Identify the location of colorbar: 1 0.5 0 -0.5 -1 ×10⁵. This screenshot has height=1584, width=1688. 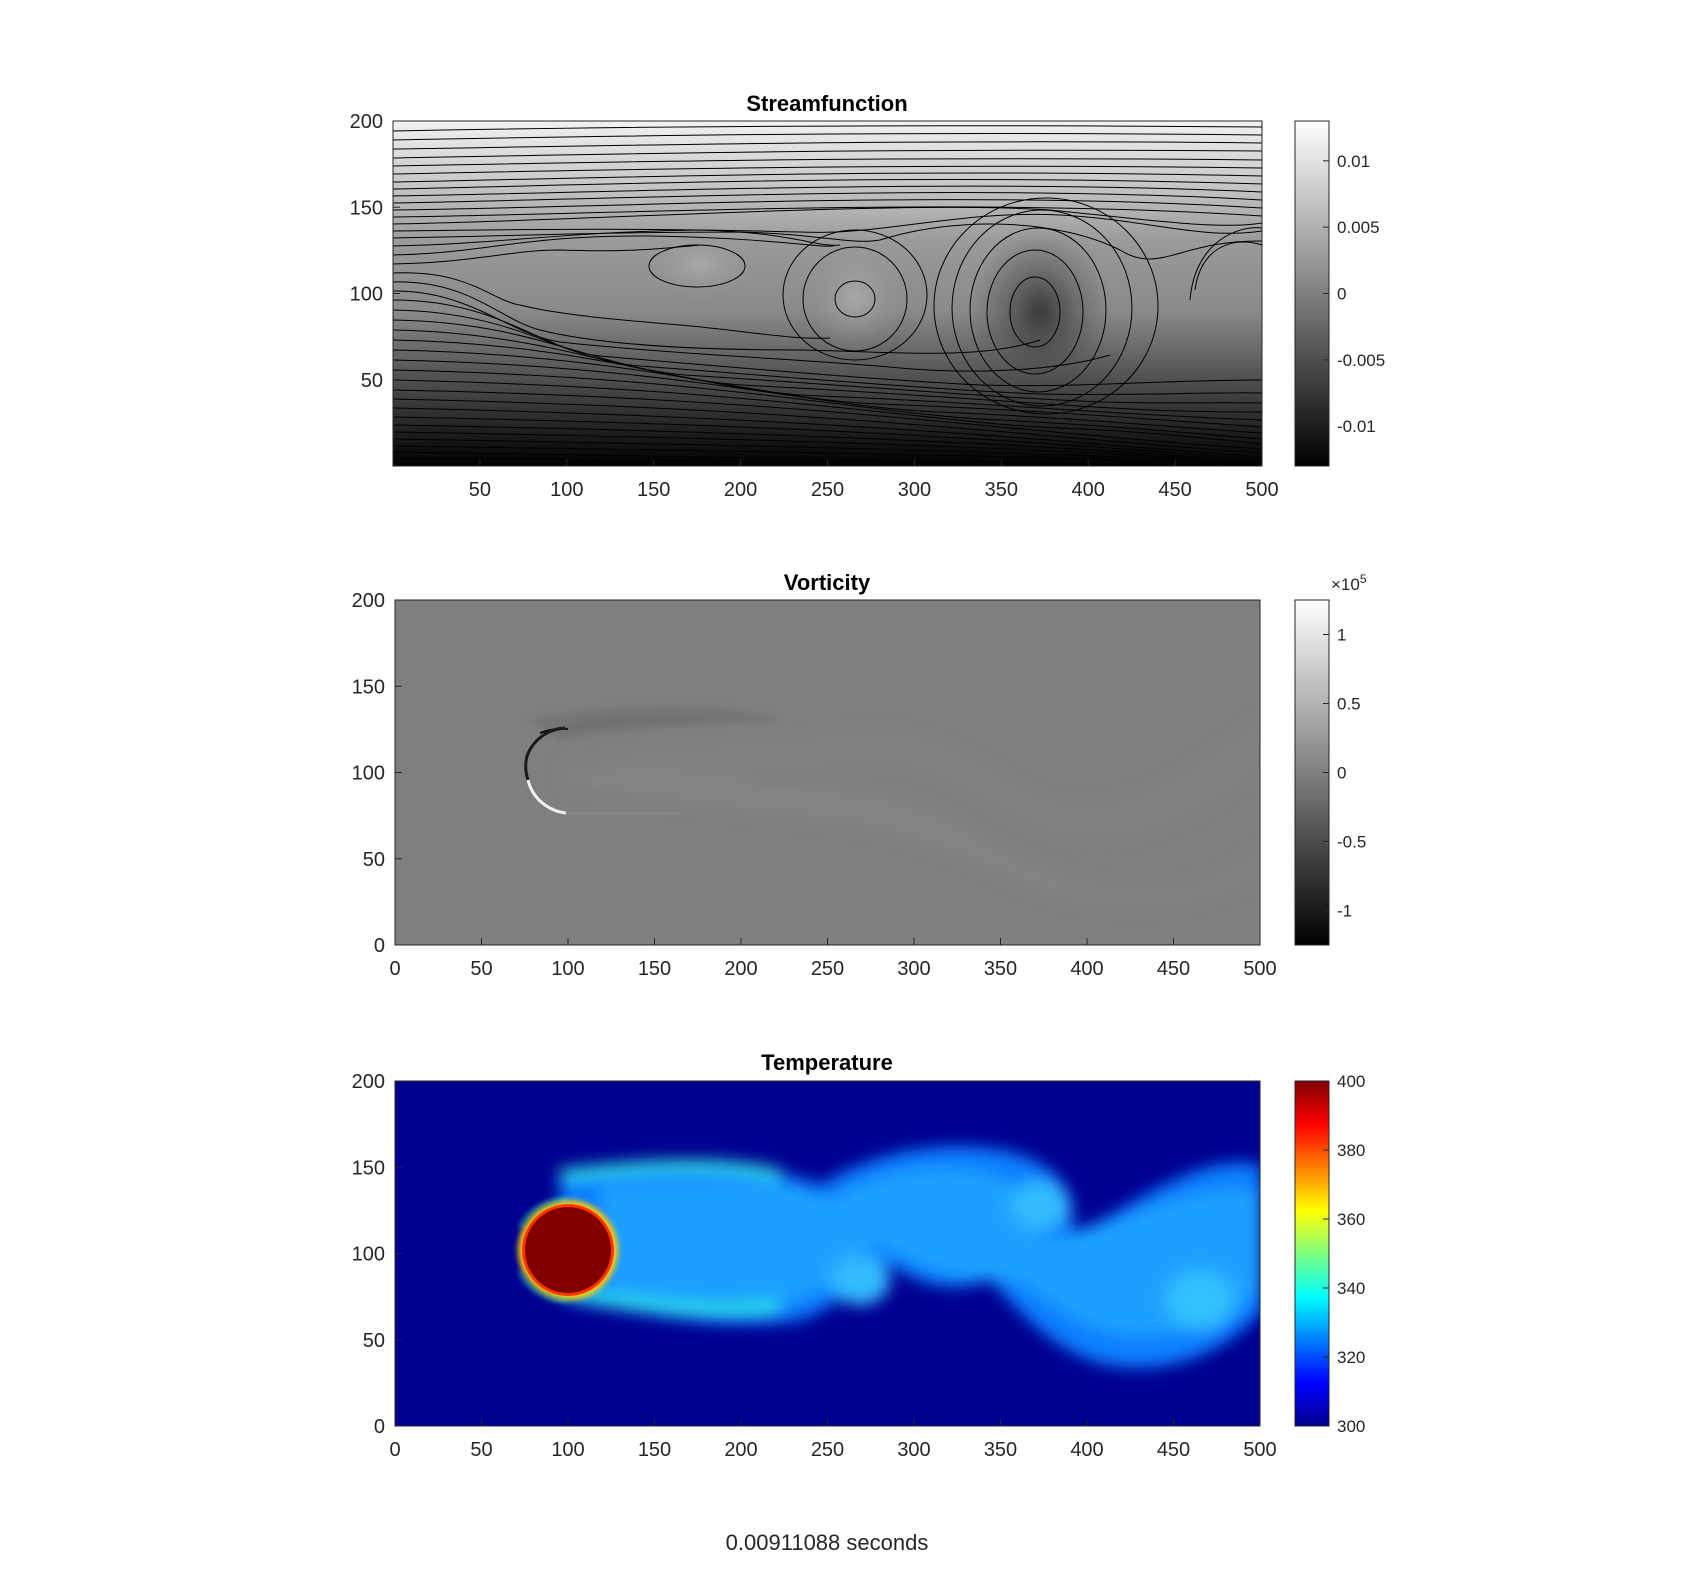
(1330, 759).